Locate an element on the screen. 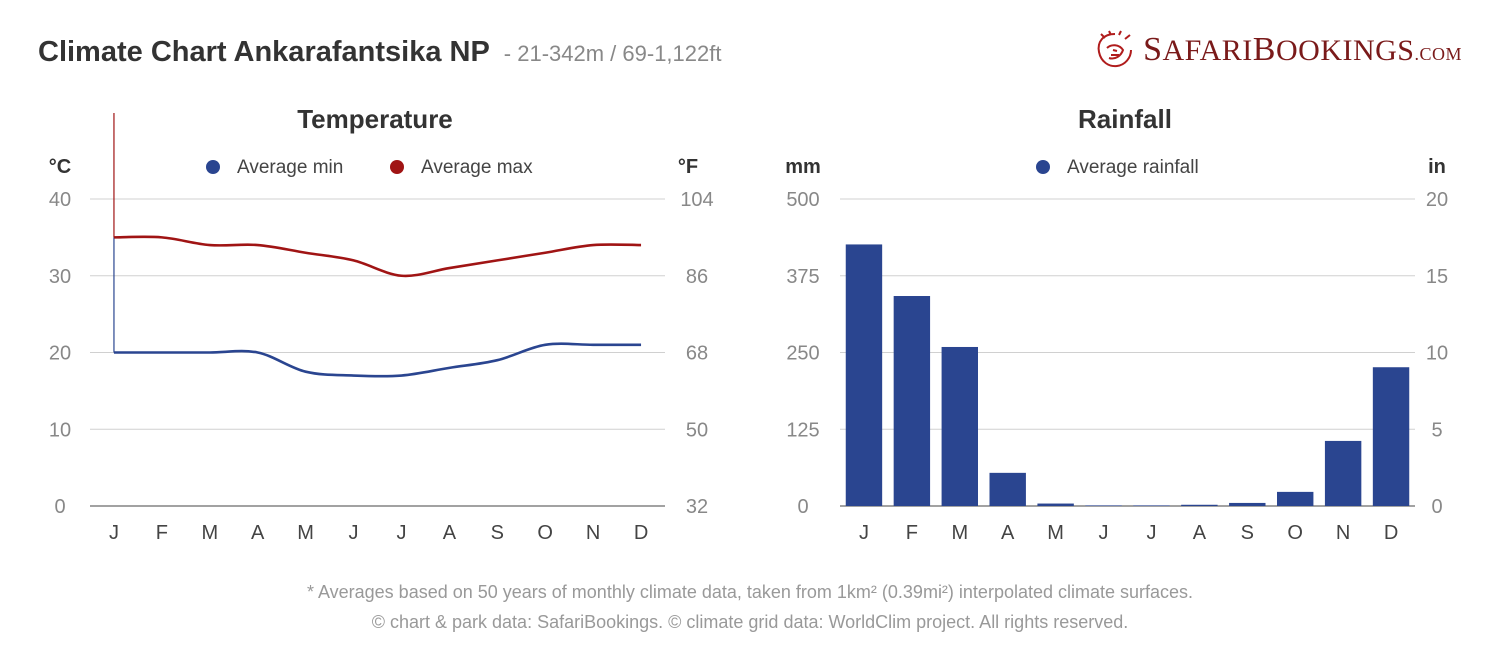 This screenshot has width=1500, height=652. legend-label-max: Average max is located at coordinates (477, 167).